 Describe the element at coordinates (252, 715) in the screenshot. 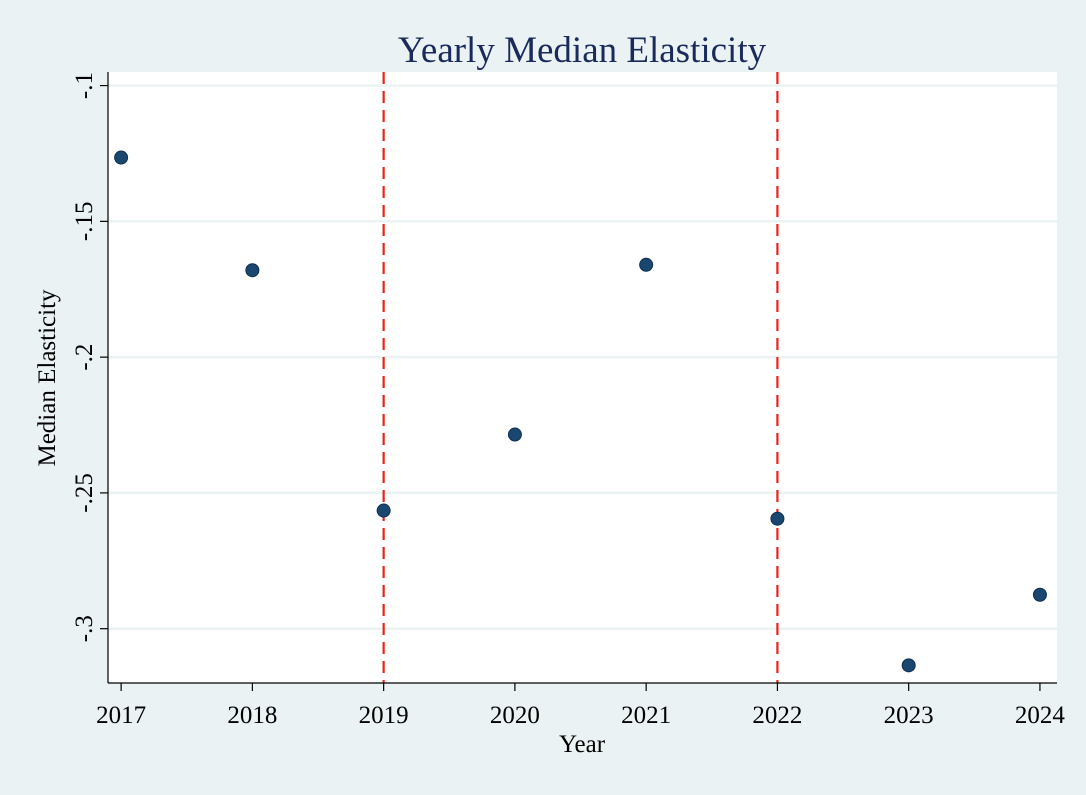

I see `x-tick-label: 2018` at that location.